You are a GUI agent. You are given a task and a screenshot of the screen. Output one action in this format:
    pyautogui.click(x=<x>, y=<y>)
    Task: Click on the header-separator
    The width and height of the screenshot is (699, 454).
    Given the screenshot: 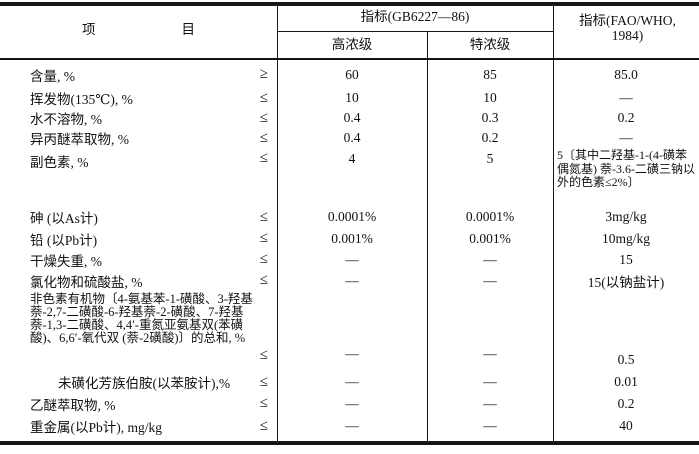 What is the action you would take?
    pyautogui.click(x=349, y=59)
    